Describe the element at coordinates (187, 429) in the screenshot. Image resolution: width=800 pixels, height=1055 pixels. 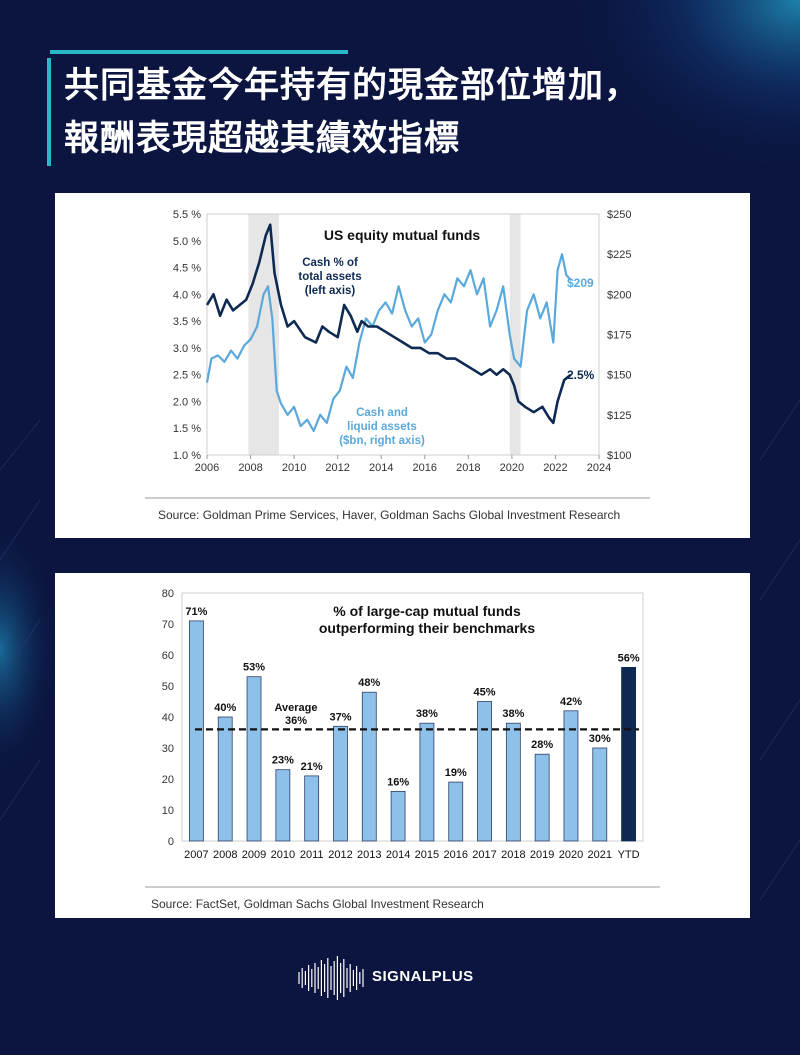
I see `left-axis-tick-label: 1.5 %` at that location.